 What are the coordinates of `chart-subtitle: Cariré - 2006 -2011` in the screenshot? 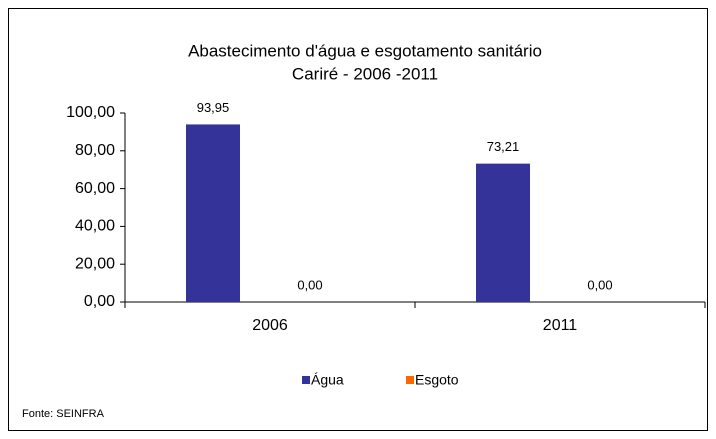 It's located at (365, 73).